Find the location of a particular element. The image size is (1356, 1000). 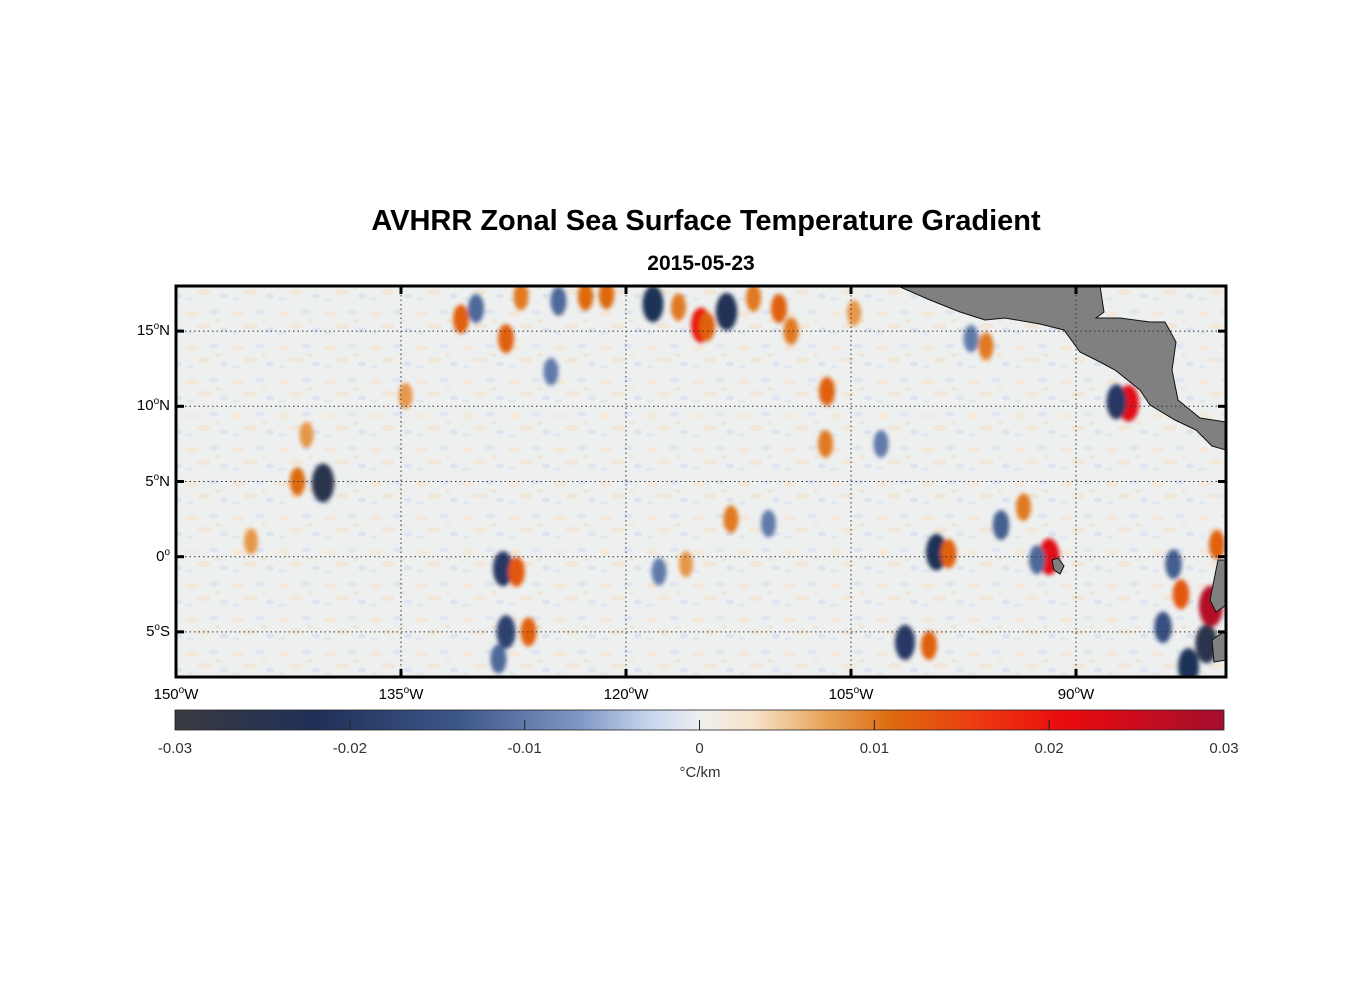

longitude-label: 150oW is located at coordinates (176, 694).